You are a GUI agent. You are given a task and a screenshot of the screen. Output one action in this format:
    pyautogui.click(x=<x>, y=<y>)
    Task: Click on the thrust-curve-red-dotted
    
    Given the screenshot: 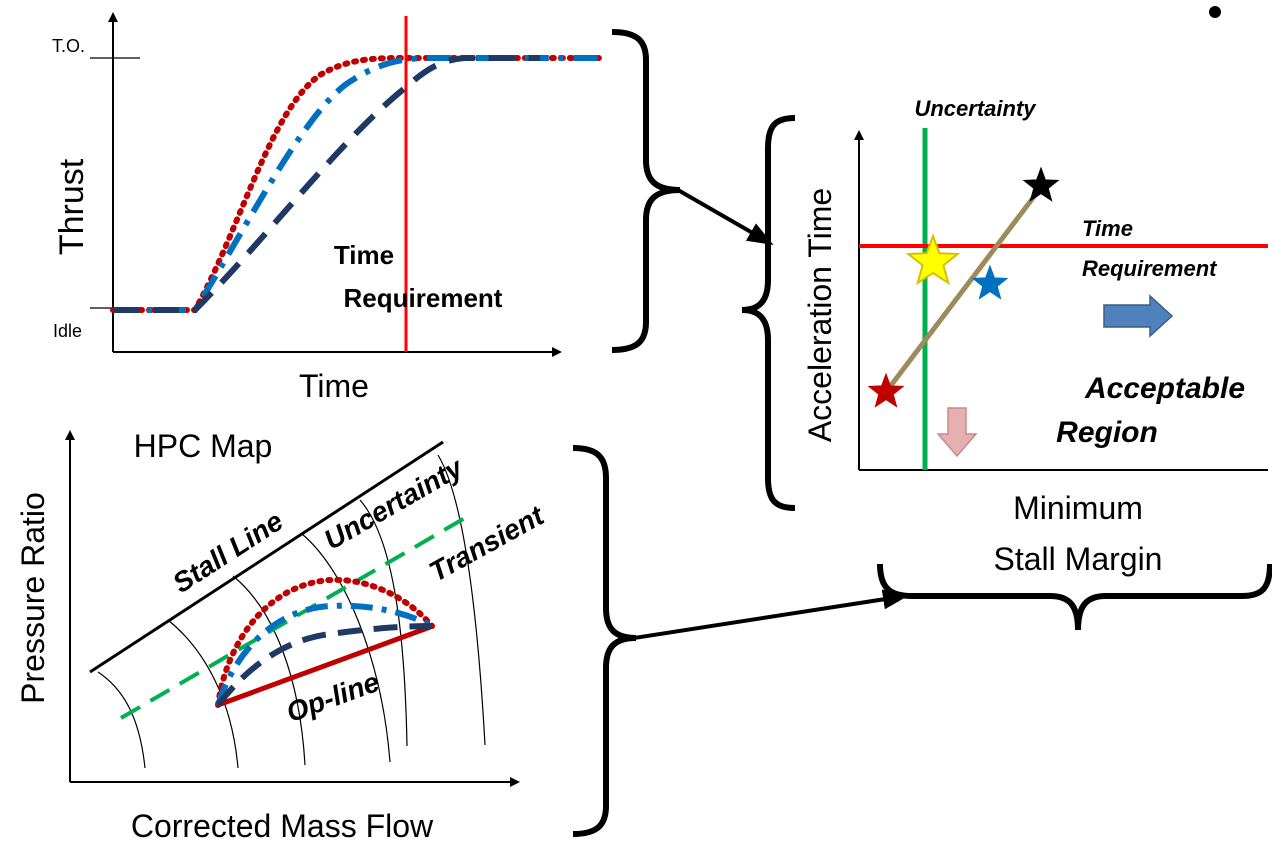 What is the action you would take?
    pyautogui.click(x=356, y=184)
    